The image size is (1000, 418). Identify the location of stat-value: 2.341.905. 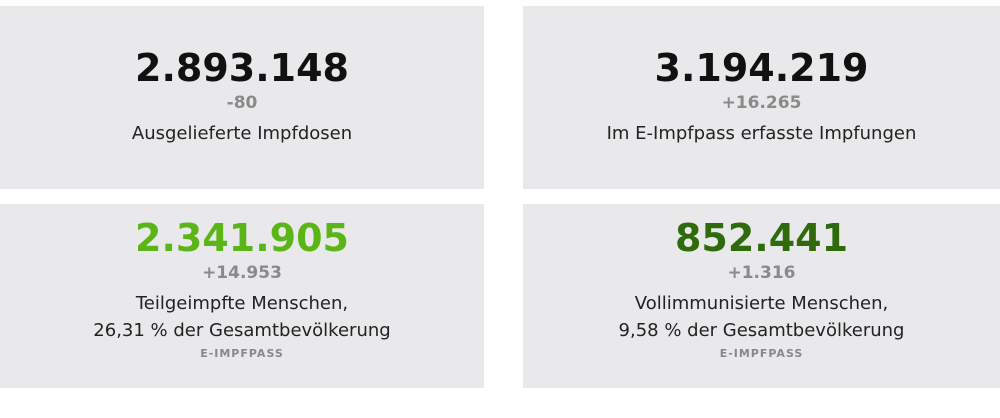
(242, 238).